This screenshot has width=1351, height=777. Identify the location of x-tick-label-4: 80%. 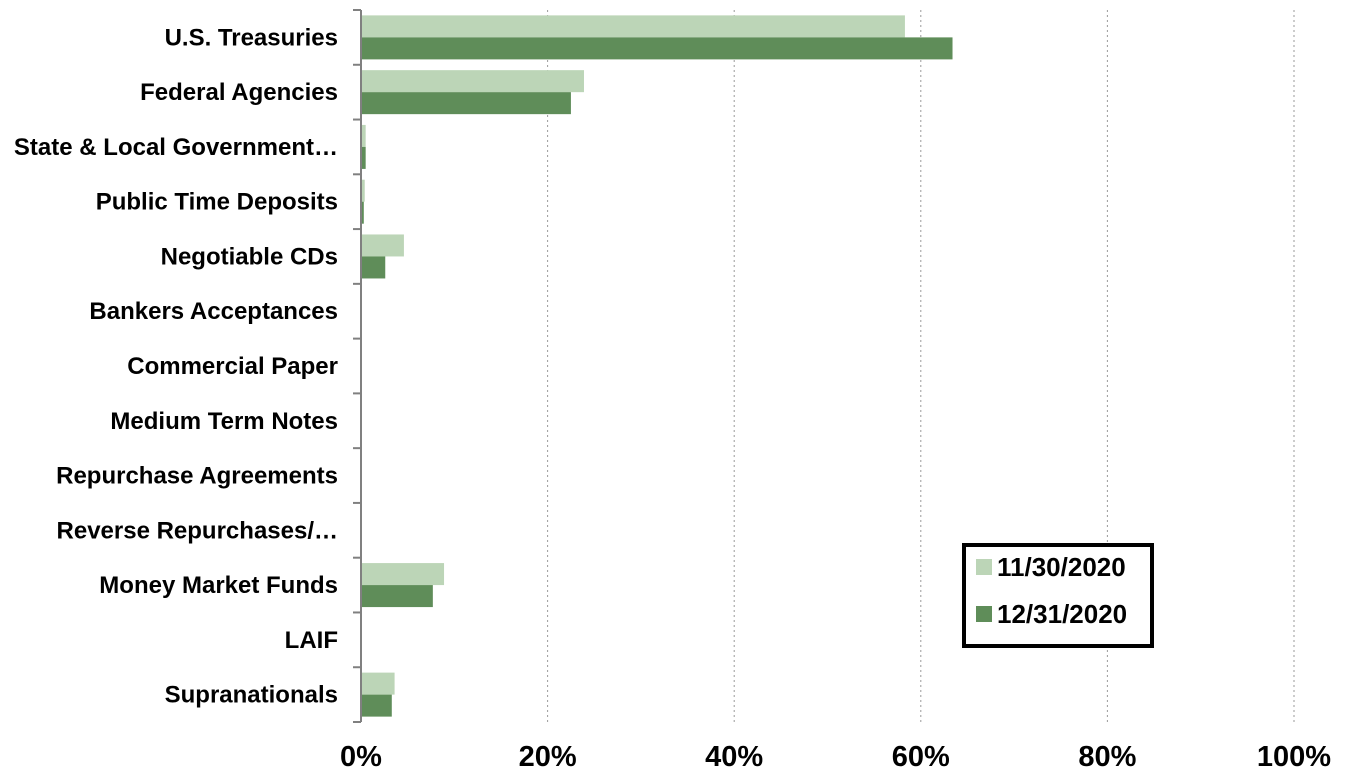
(1107, 757).